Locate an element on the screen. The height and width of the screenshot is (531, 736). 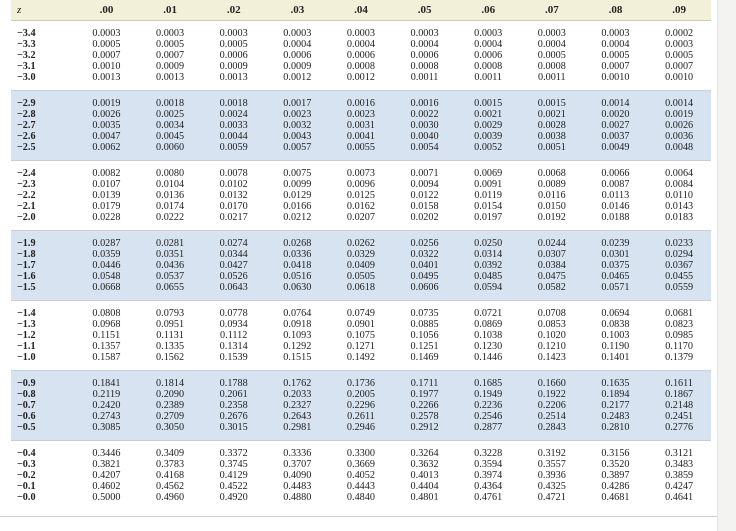
column-header: .03 is located at coordinates (297, 10).